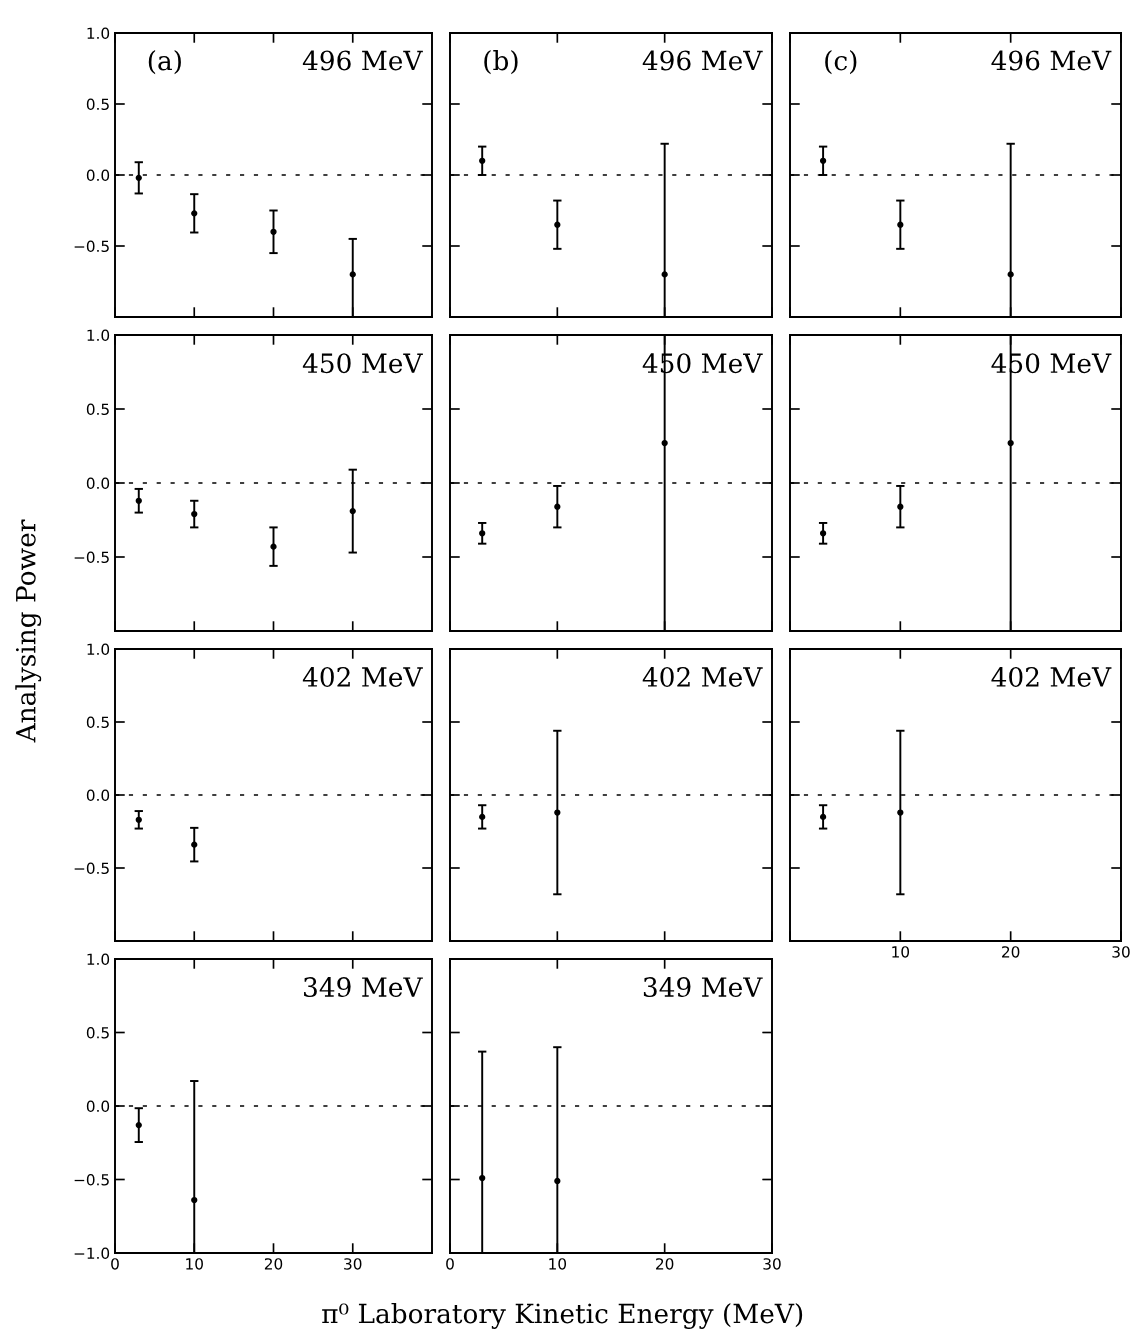 Image resolution: width=1146 pixels, height=1340 pixels. Describe the element at coordinates (164, 62) in the screenshot. I see `annotation: (a)` at that location.